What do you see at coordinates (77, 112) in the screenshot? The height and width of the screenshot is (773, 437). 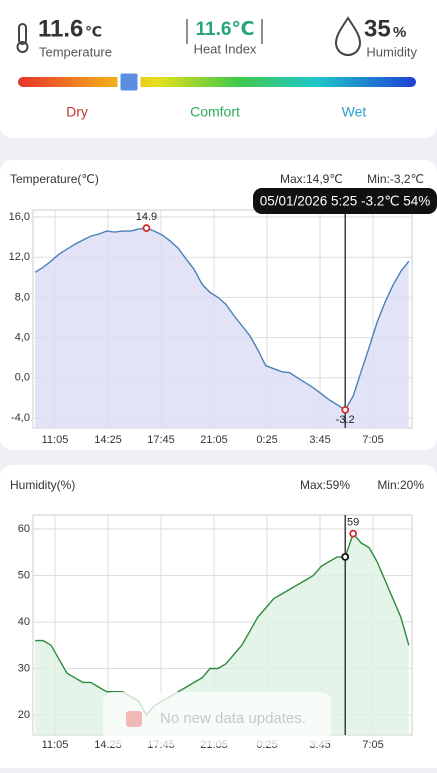 I see `scale-label: Dry` at bounding box center [77, 112].